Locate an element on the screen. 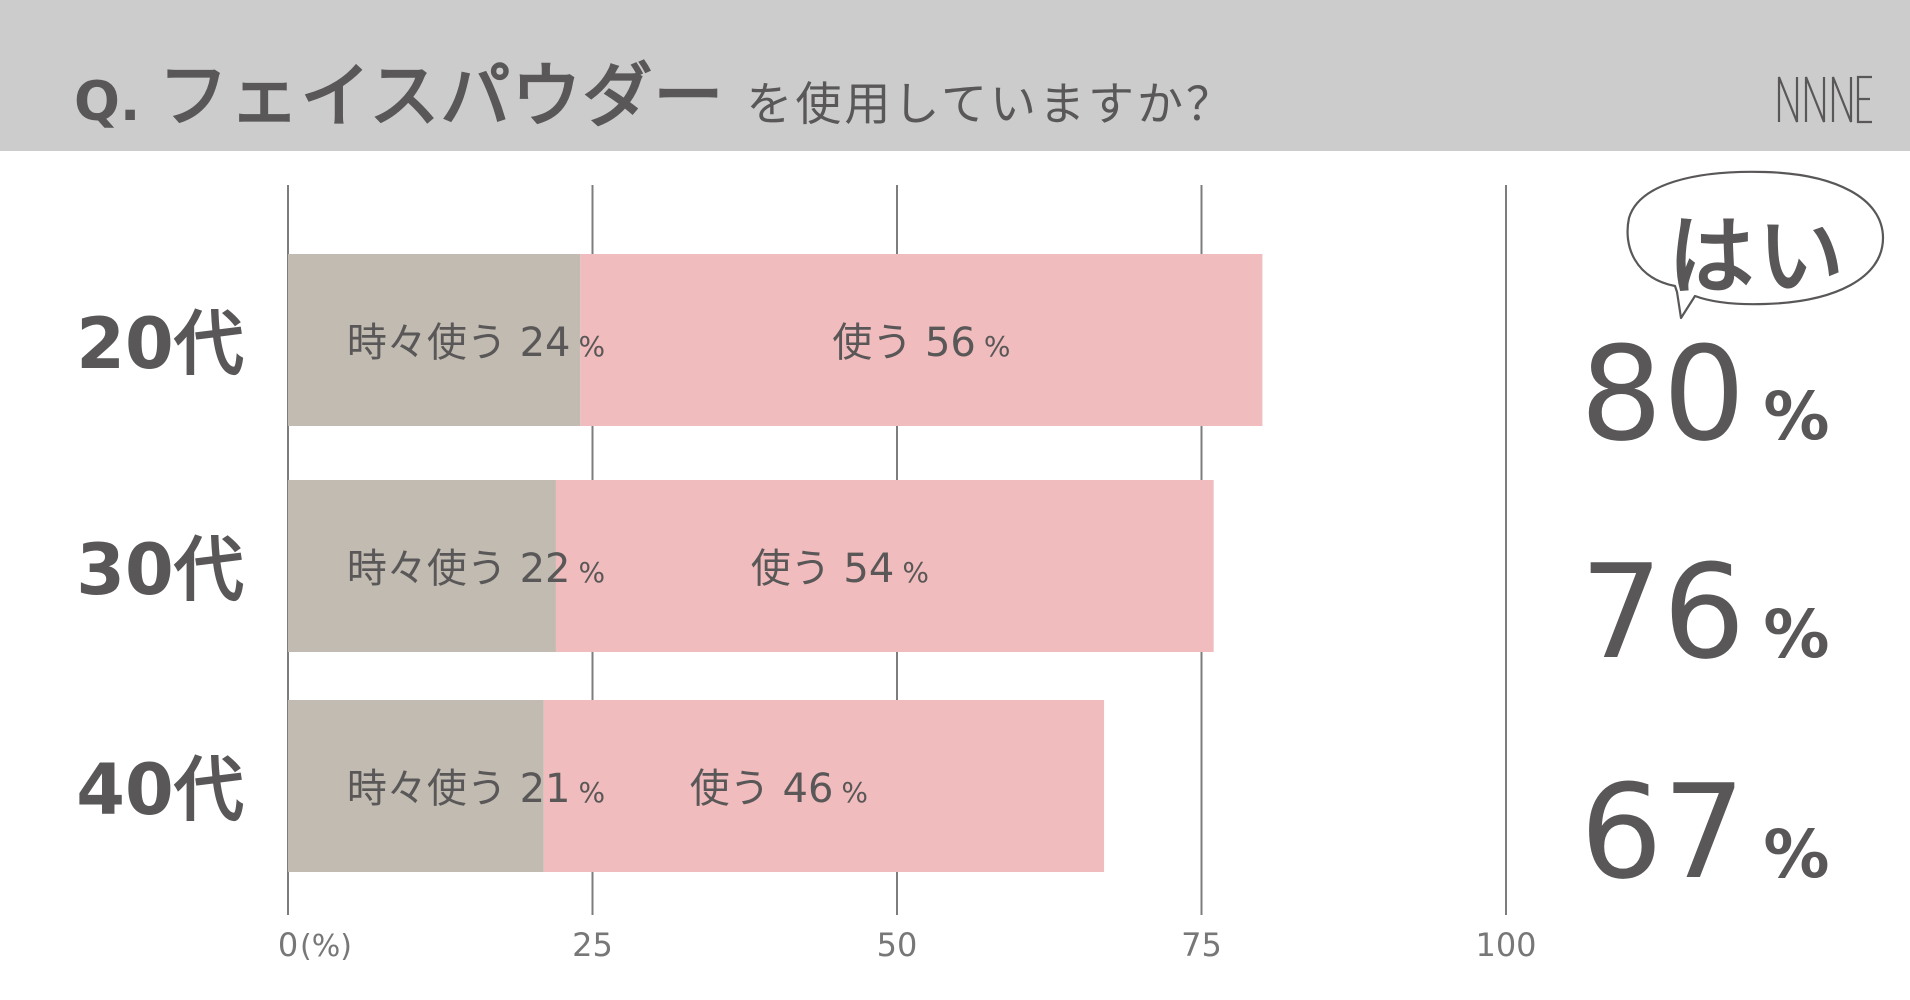  total-value: 80 is located at coordinates (1663, 394).